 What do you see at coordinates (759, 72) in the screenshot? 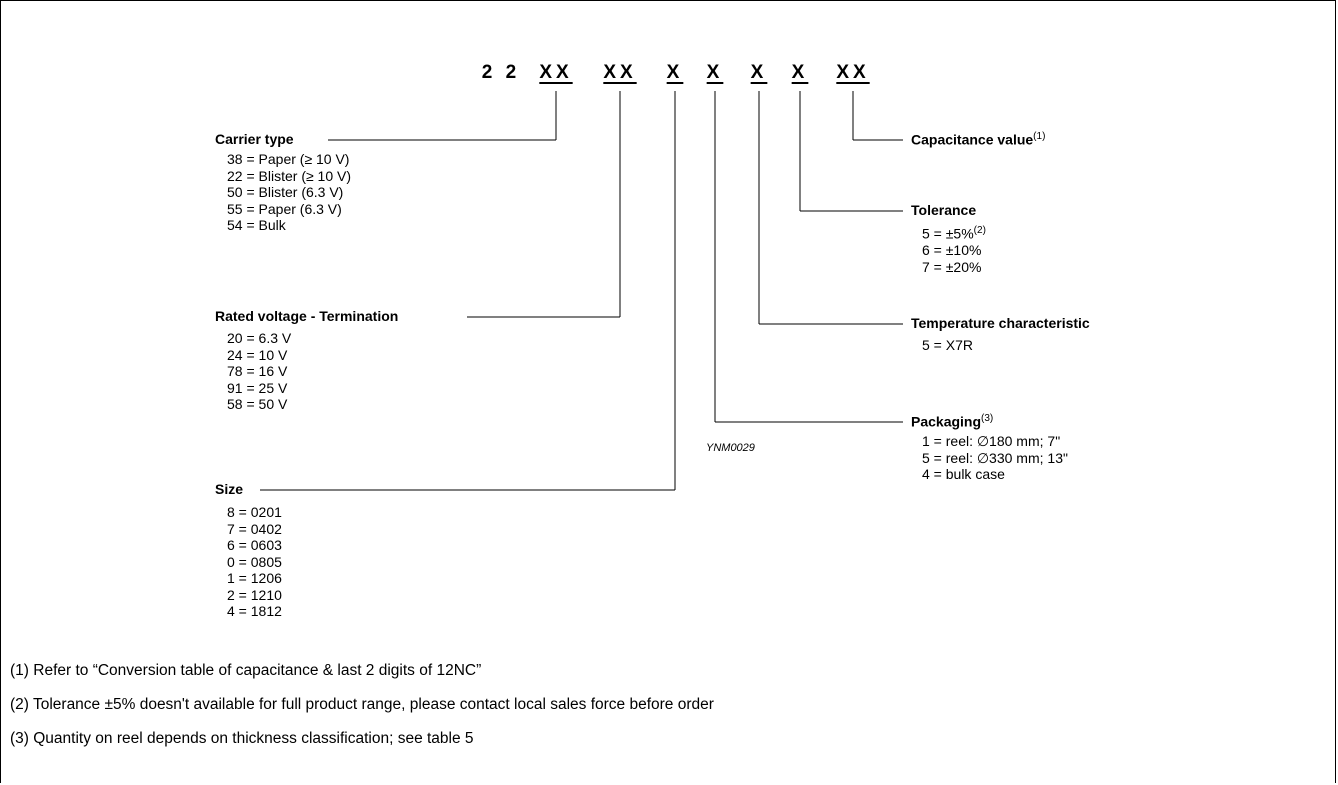
I see `code-group-temperature: X` at bounding box center [759, 72].